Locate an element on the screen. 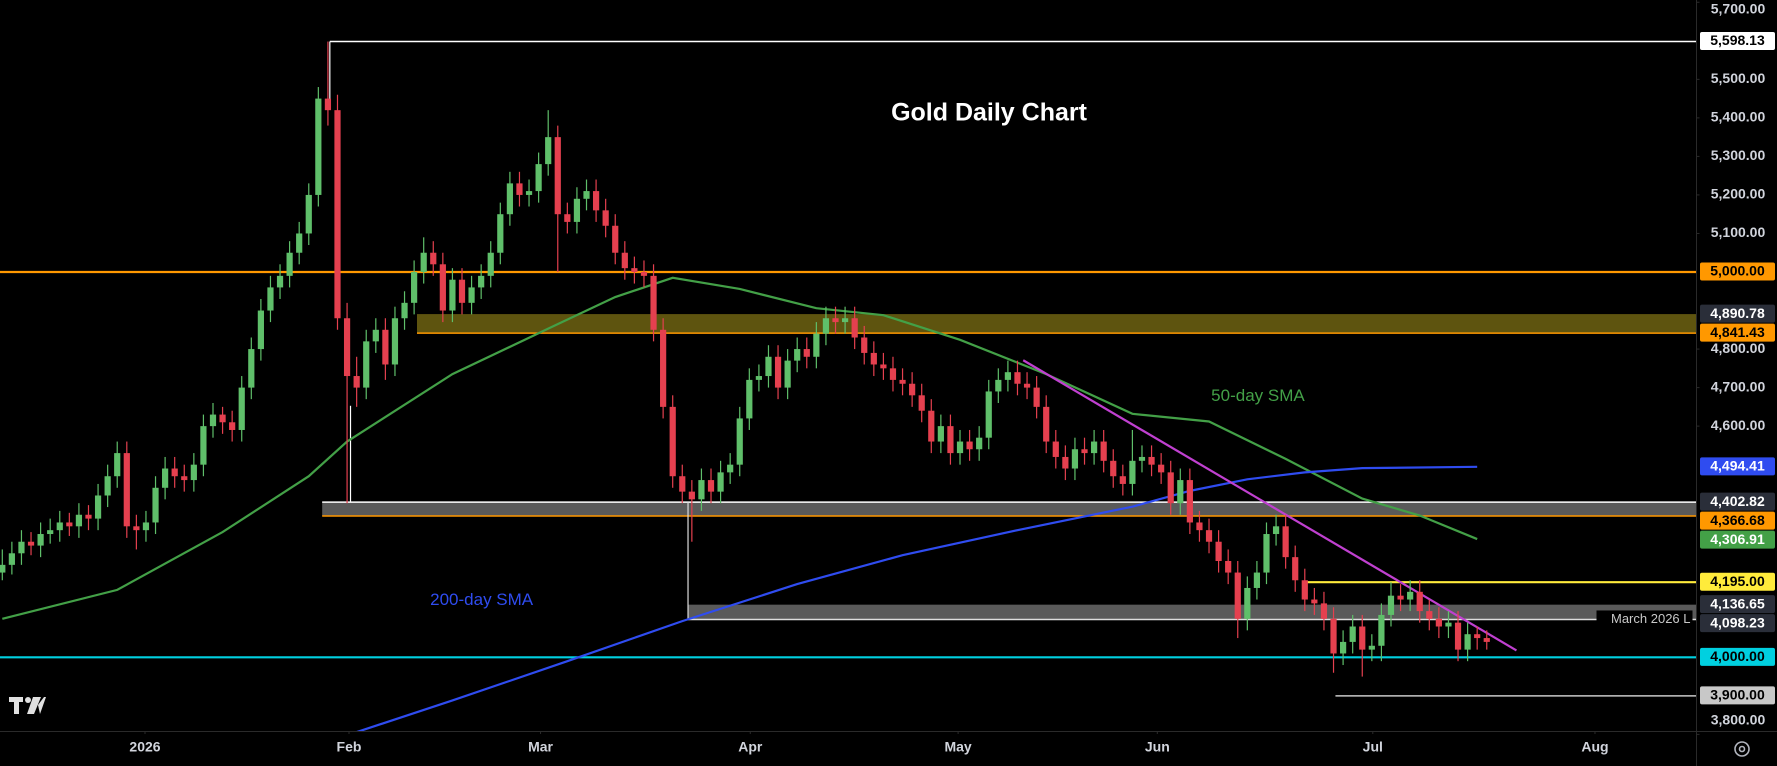 Image resolution: width=1777 pixels, height=766 pixels. price-label: 4,098.23 is located at coordinates (1737, 622).